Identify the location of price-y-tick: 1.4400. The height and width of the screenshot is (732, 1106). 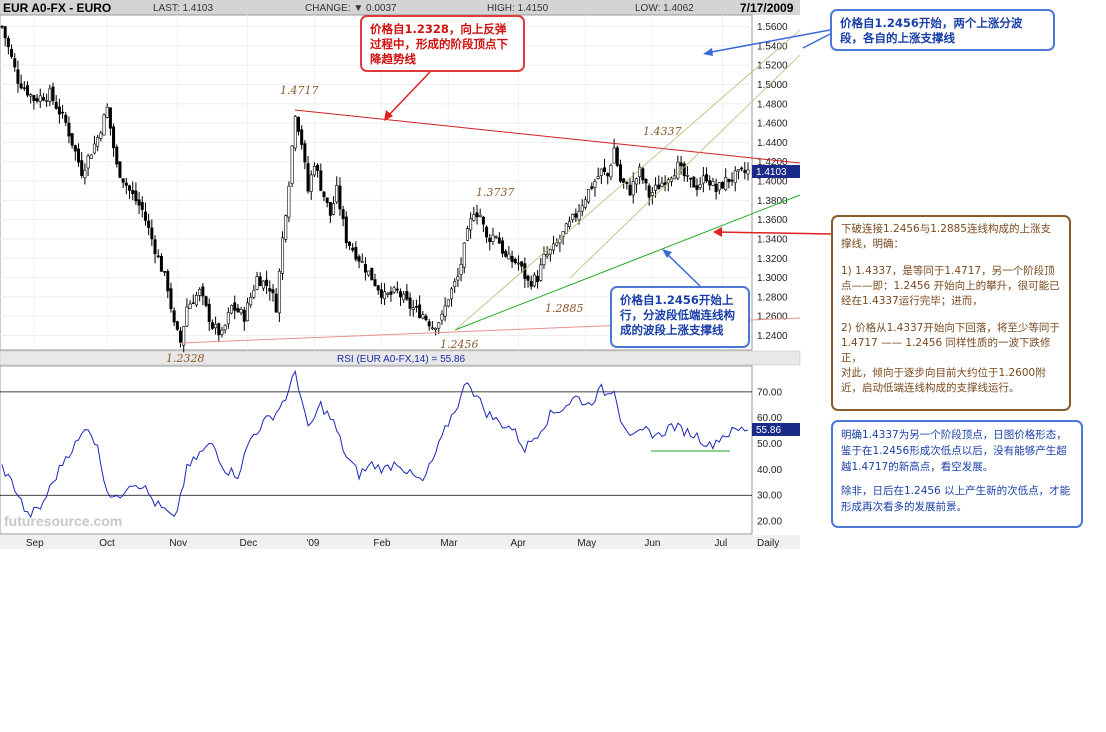
(772, 143).